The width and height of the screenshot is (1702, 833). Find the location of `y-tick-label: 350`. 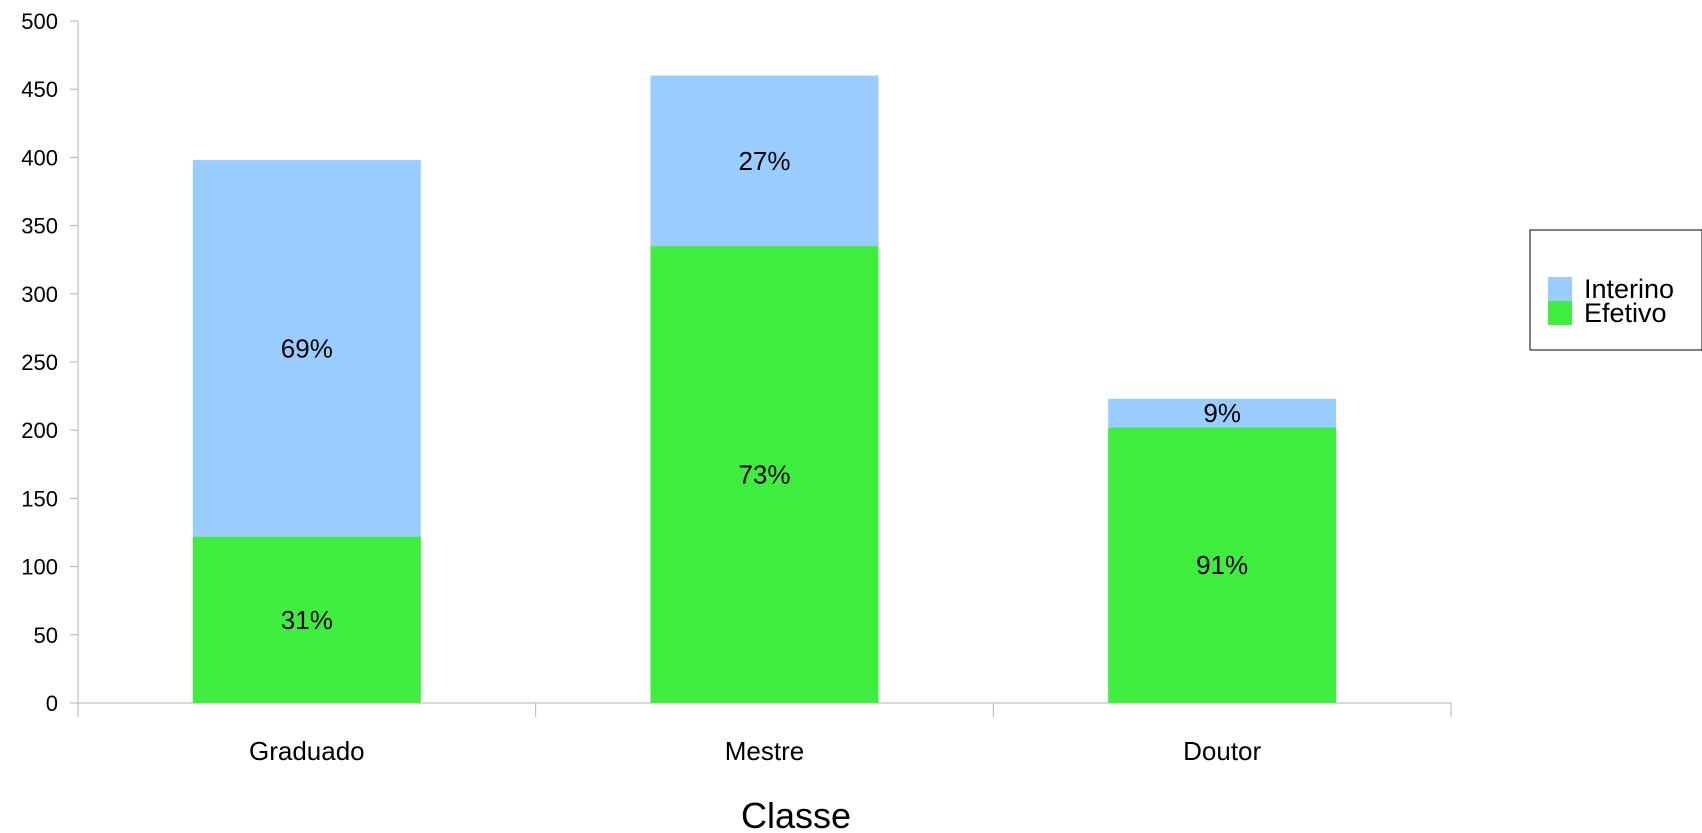

y-tick-label: 350 is located at coordinates (39, 226).